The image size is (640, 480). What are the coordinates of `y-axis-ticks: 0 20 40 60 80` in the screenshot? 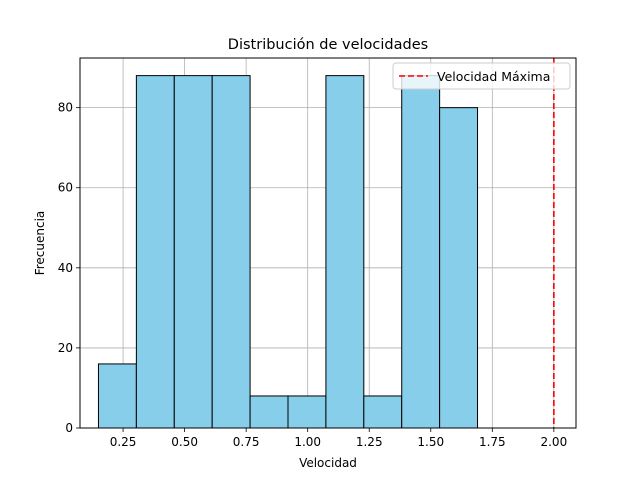 It's located at (69, 268).